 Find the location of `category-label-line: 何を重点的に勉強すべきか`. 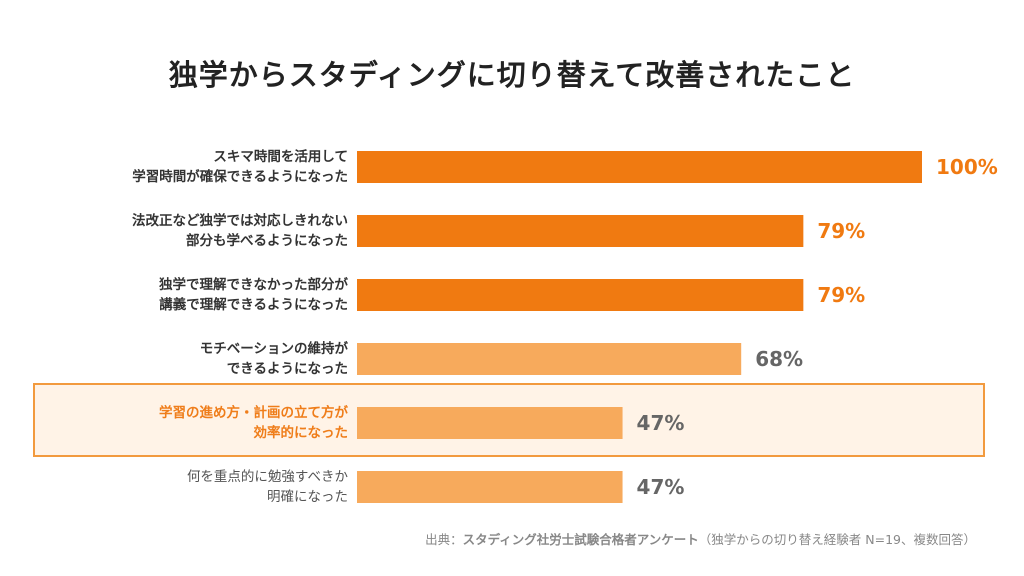

category-label-line: 何を重点的に勉強すべきか is located at coordinates (267, 477).